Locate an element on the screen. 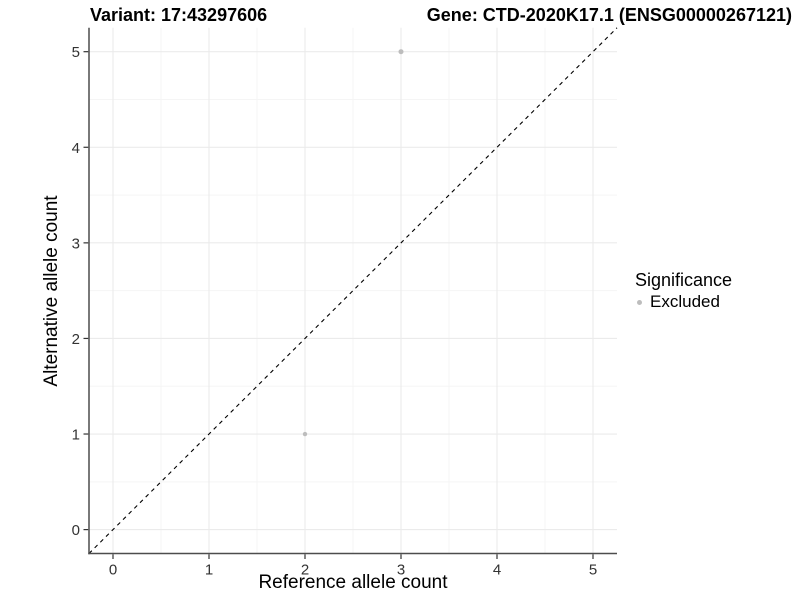 Image resolution: width=800 pixels, height=600 pixels. x-tick-label: 3 is located at coordinates (401, 570).